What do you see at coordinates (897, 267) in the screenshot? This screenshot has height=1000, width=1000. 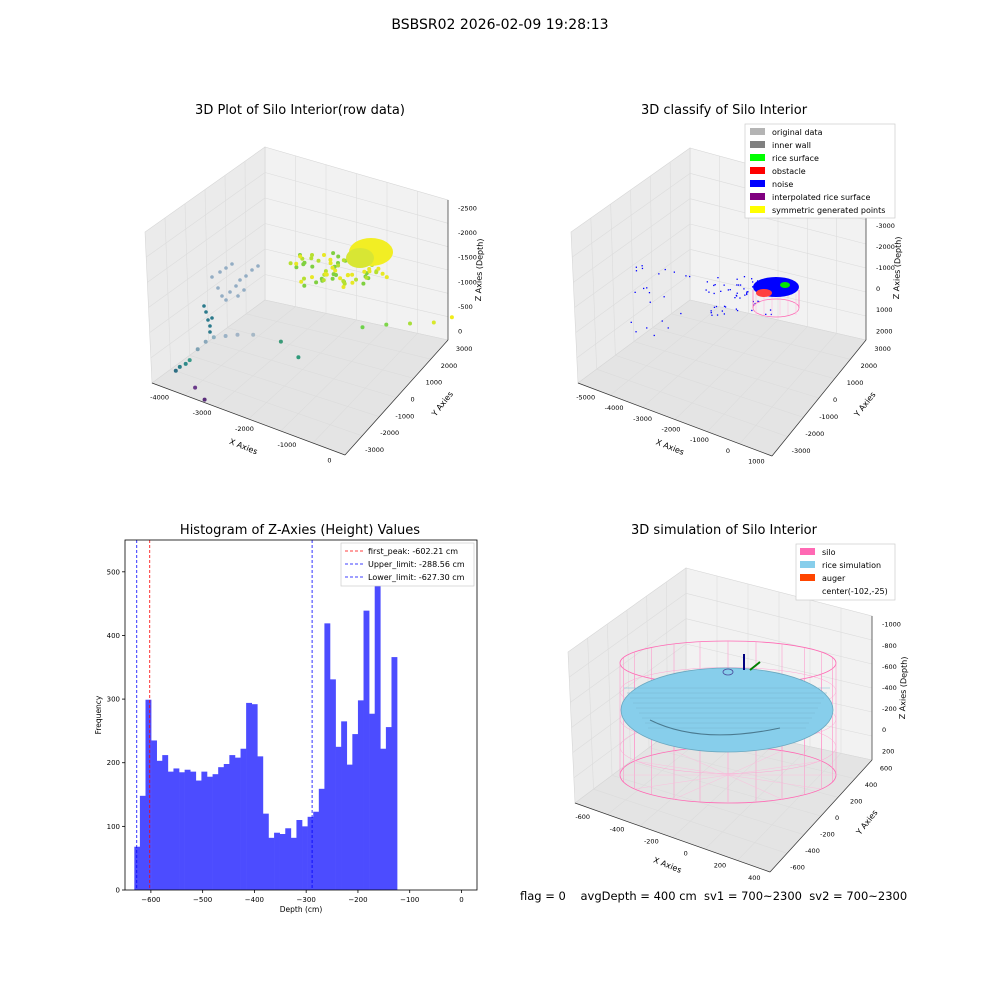 I see `plot2-z-axis-label: Z Axies (Depth)` at bounding box center [897, 267].